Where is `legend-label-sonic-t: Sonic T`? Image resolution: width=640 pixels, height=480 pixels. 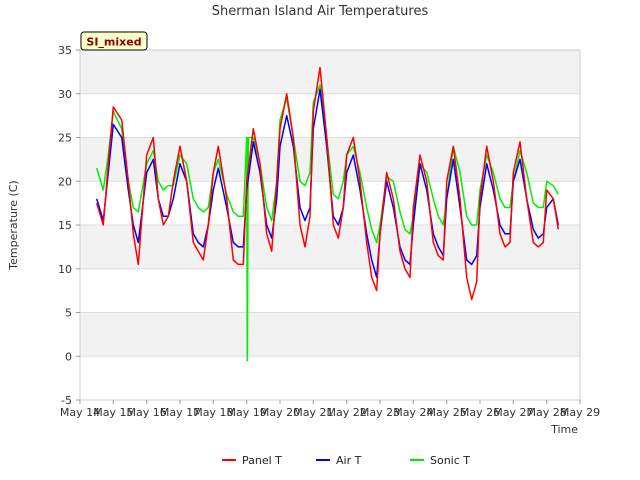 legend-label-sonic-t: Sonic T is located at coordinates (450, 460).